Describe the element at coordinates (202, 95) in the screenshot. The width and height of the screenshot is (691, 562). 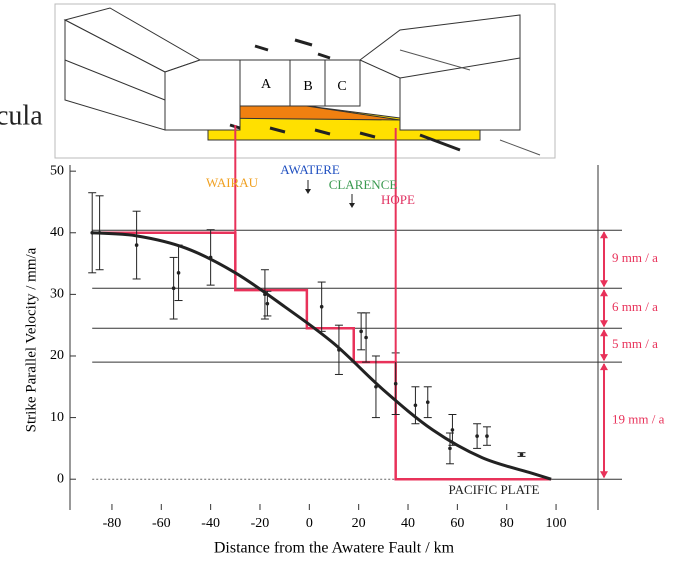
I see `block-front` at that location.